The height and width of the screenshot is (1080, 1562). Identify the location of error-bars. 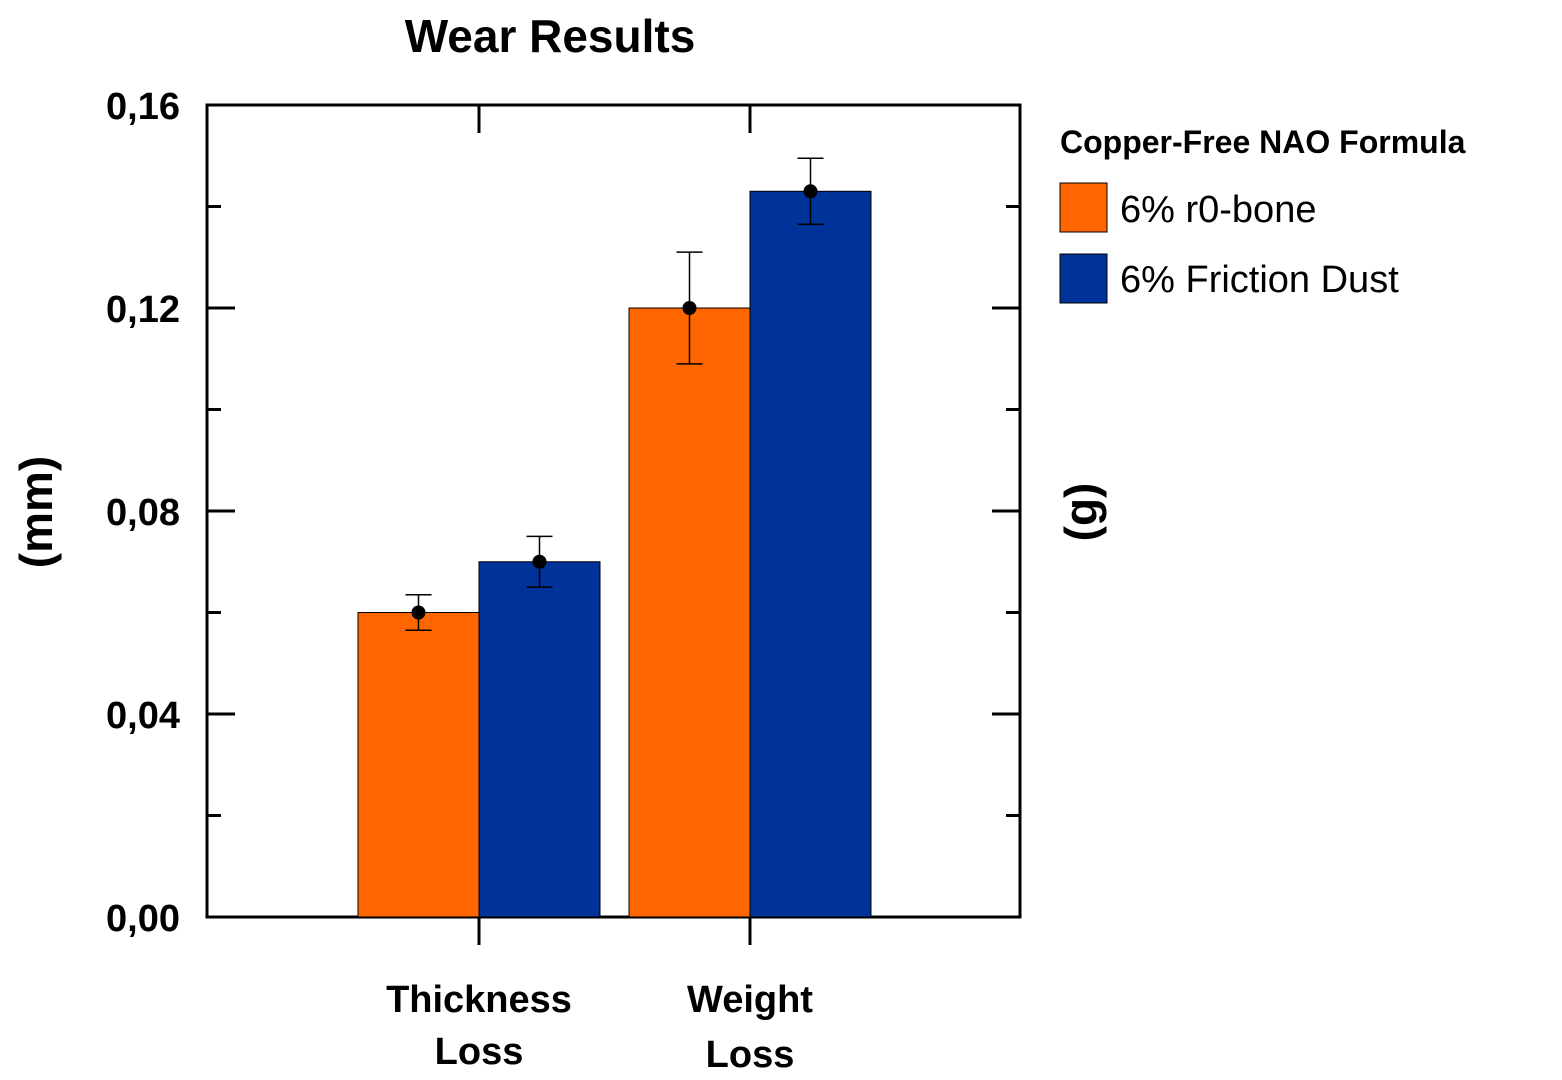
(614, 394).